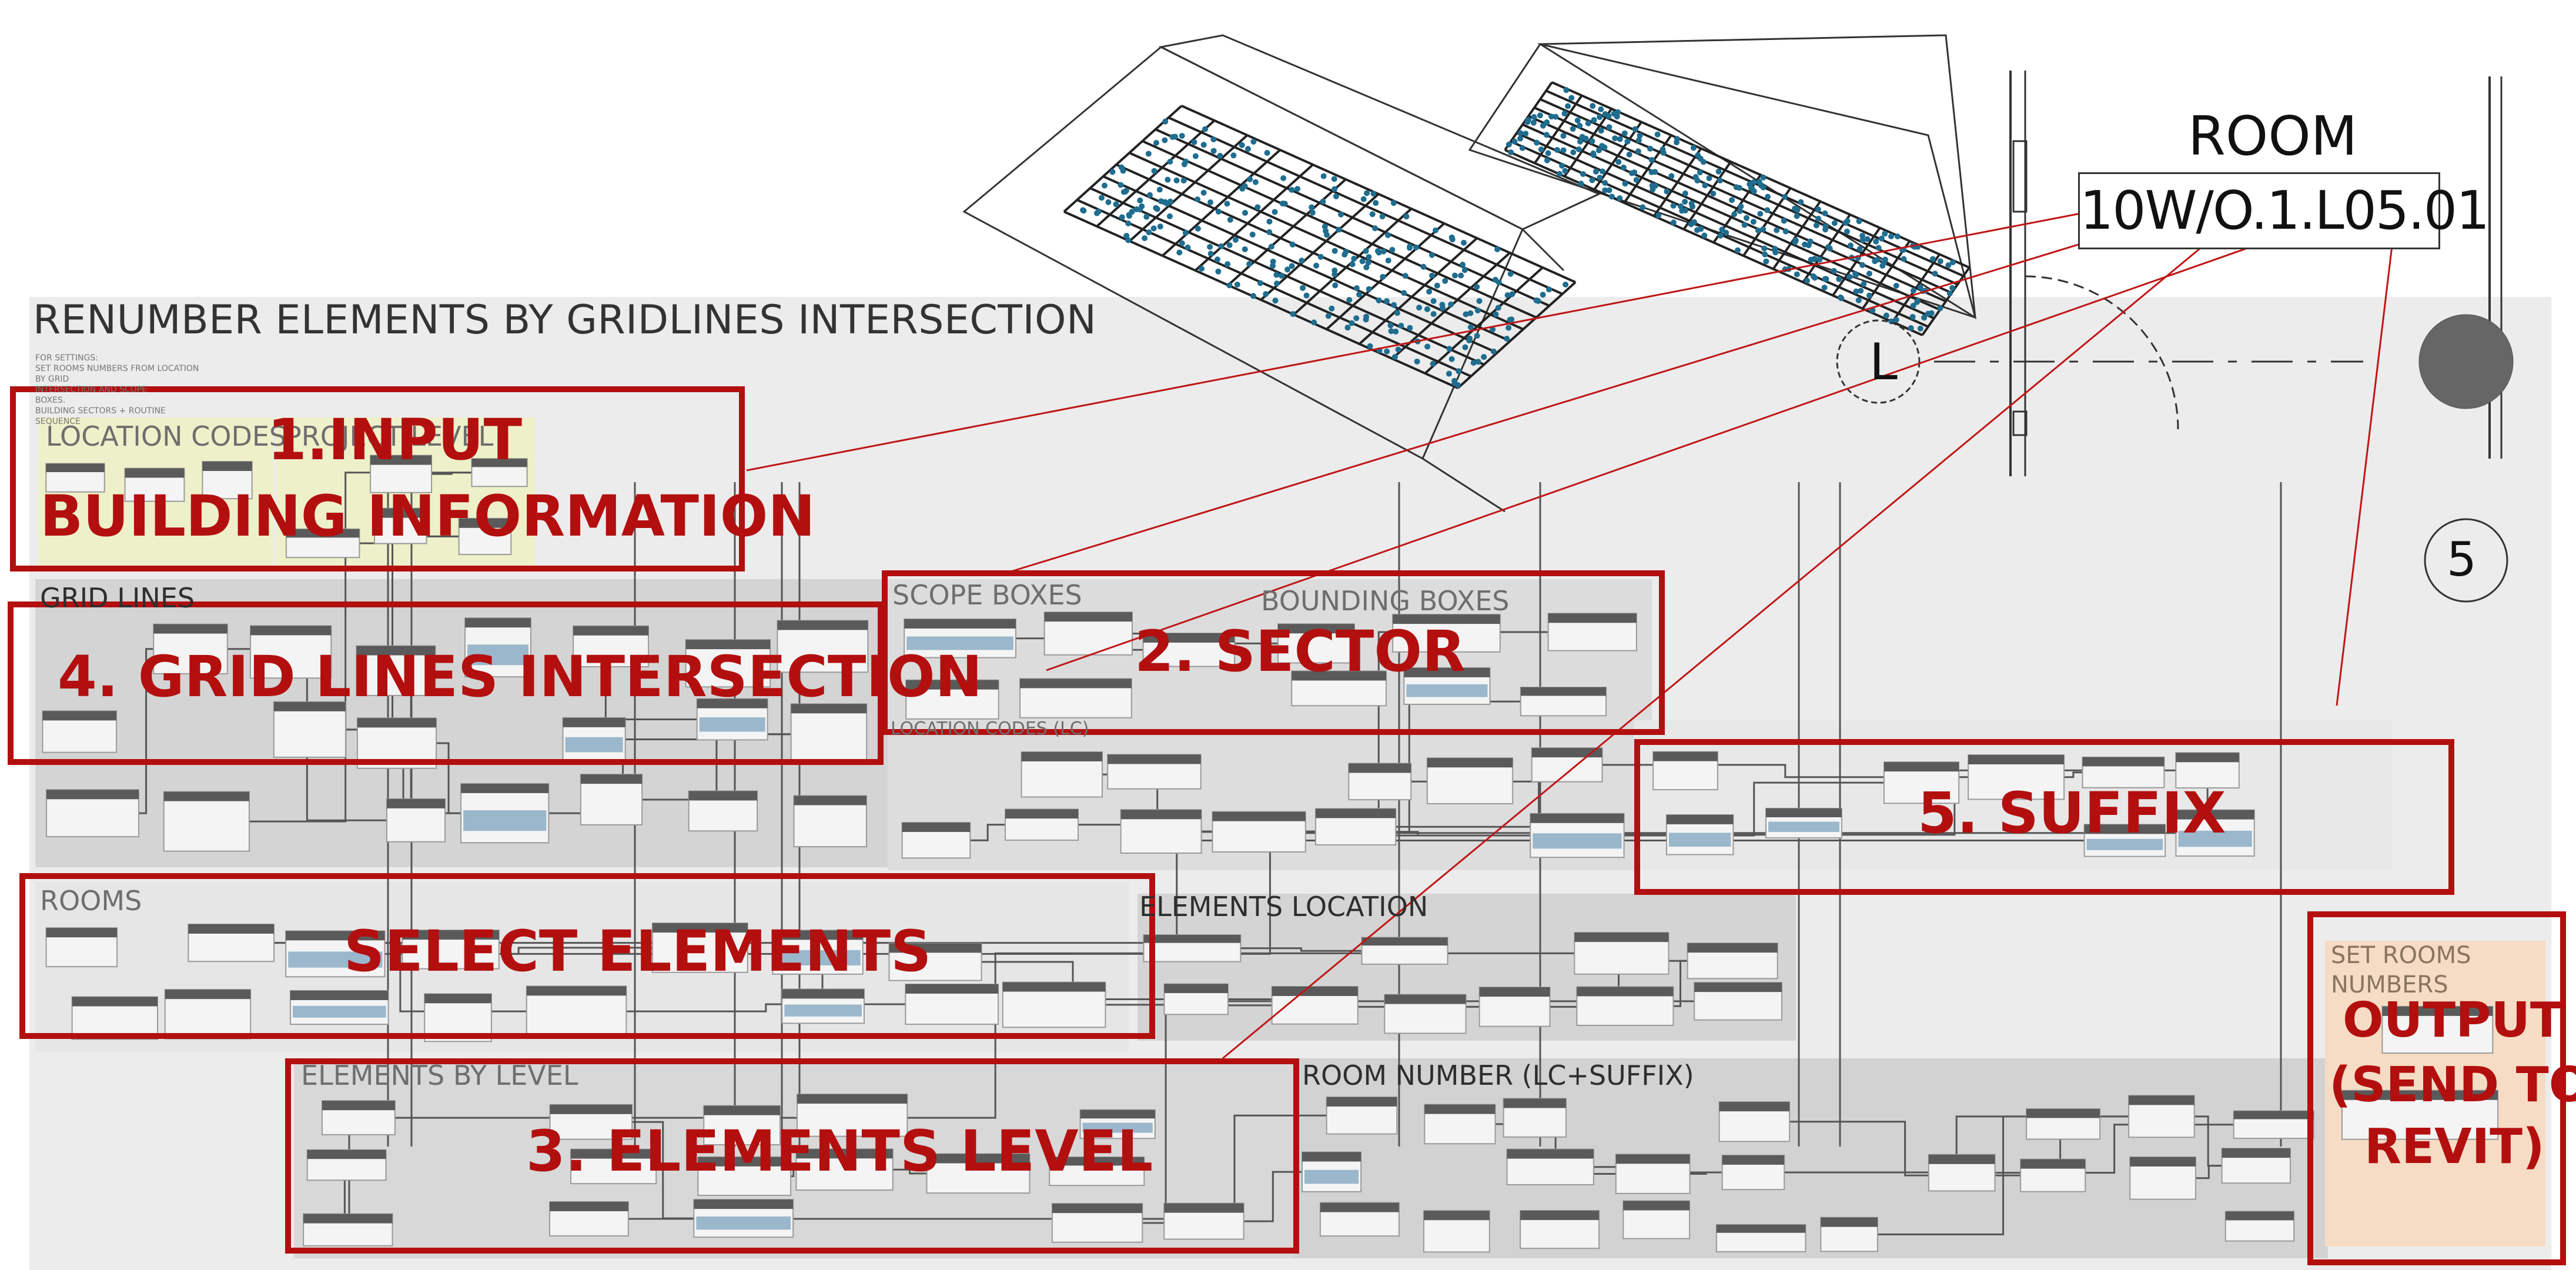  Describe the element at coordinates (2466, 361) in the screenshot. I see `grid-end-dot` at that location.